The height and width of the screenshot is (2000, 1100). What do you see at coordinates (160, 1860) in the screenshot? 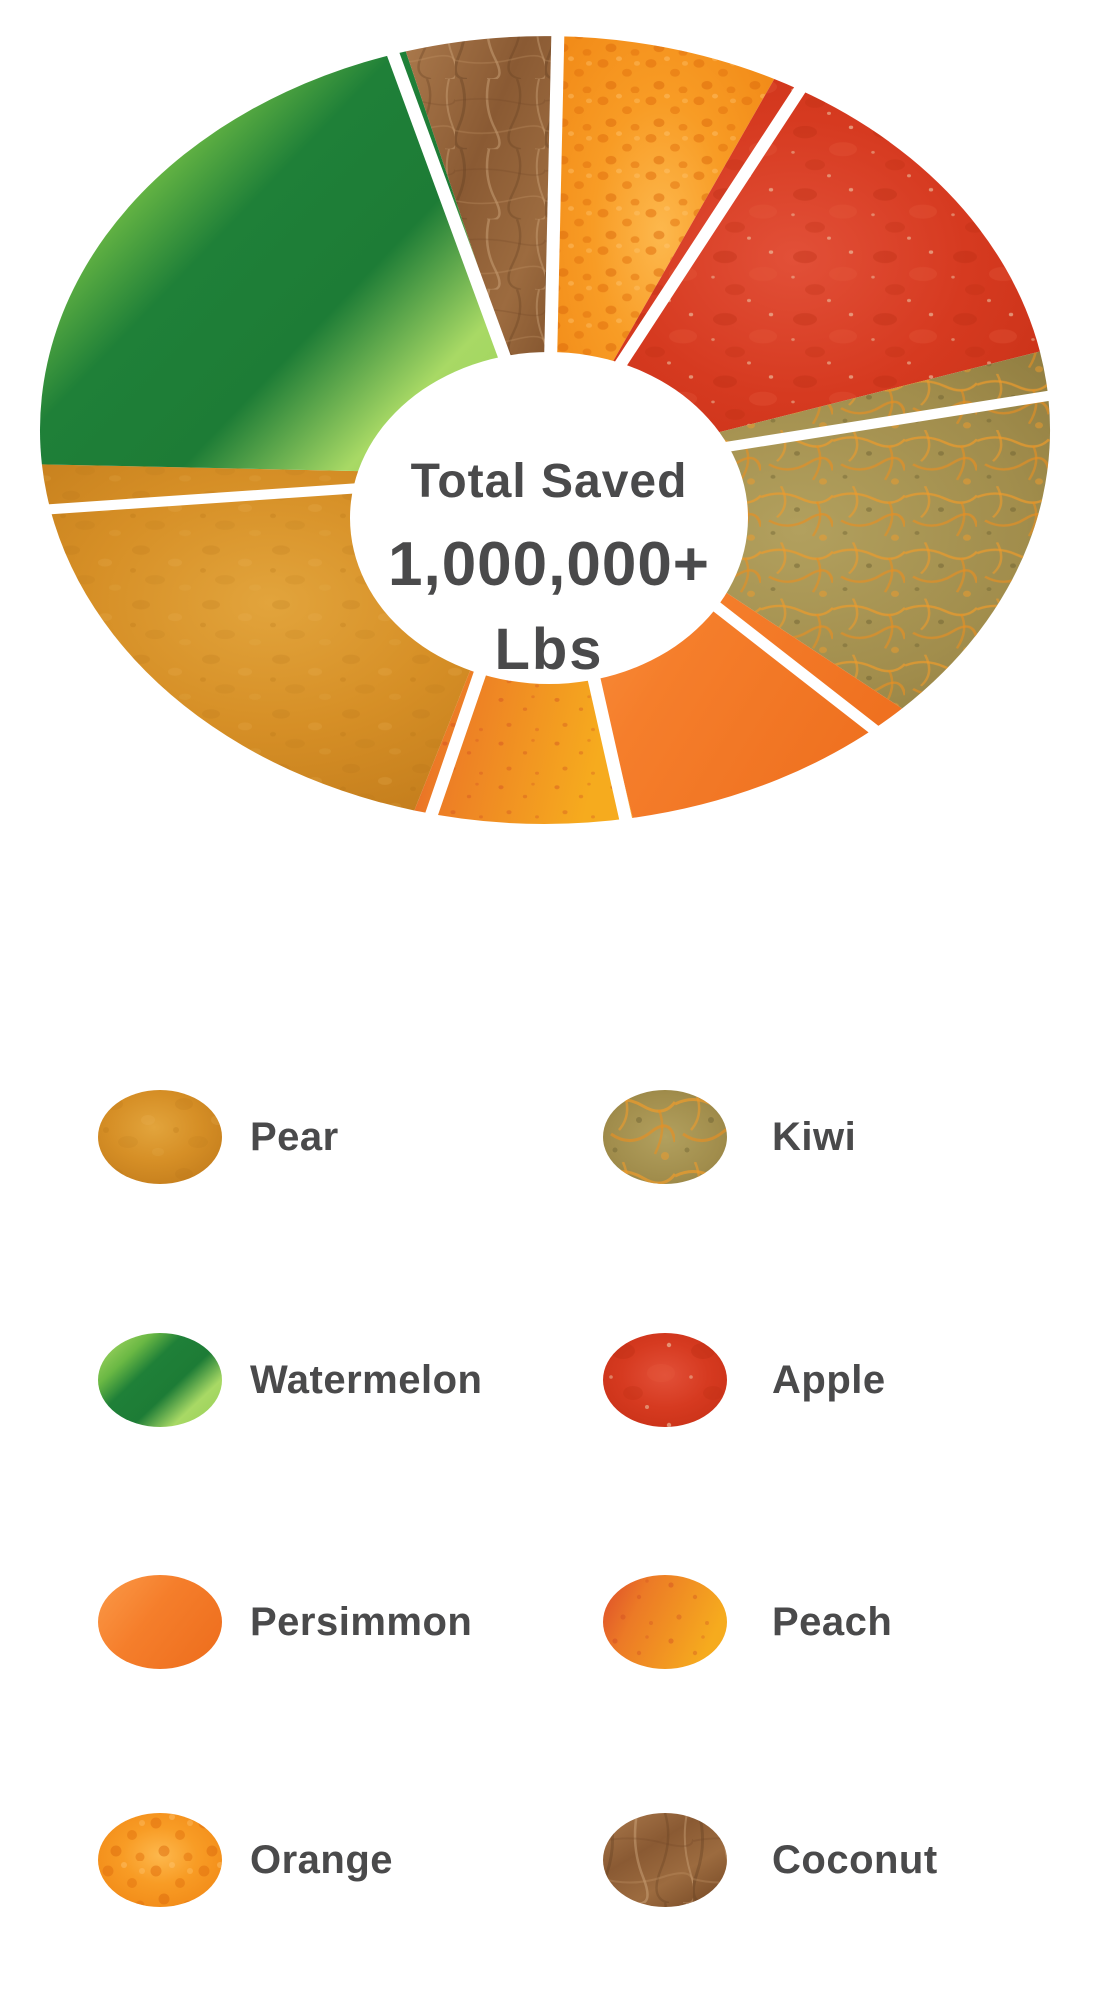
I see `orange-swatch-icon` at bounding box center [160, 1860].